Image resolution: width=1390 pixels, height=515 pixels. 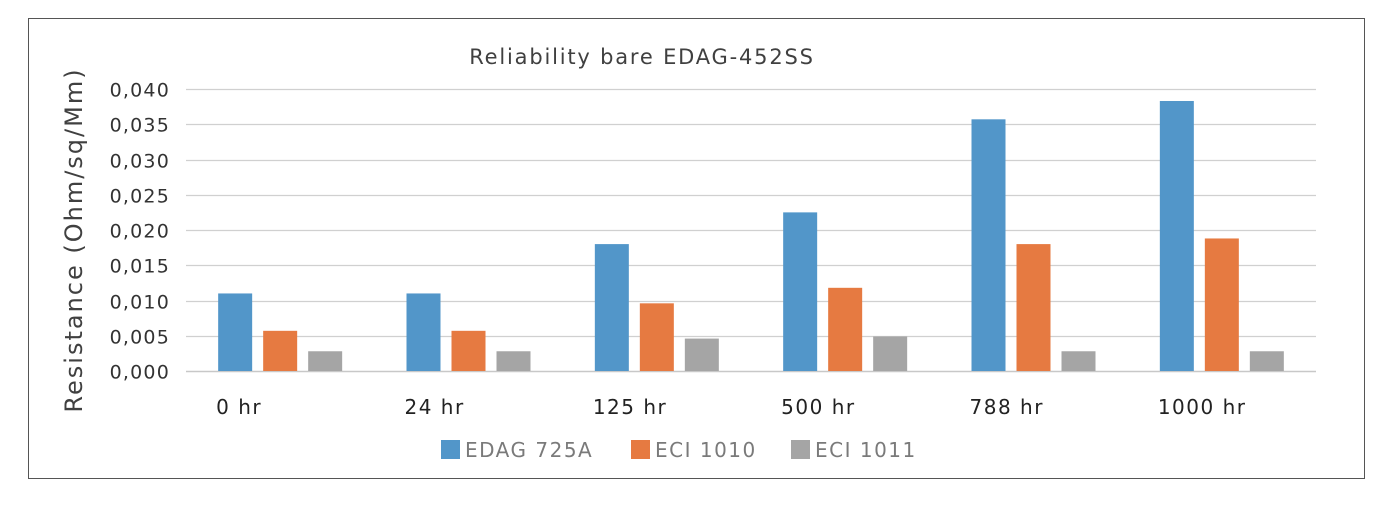 I want to click on x-axis-ticks: 0 hr 24 hr 125 hr 500 hr 788 hr 1000 hr, so click(x=731, y=407).